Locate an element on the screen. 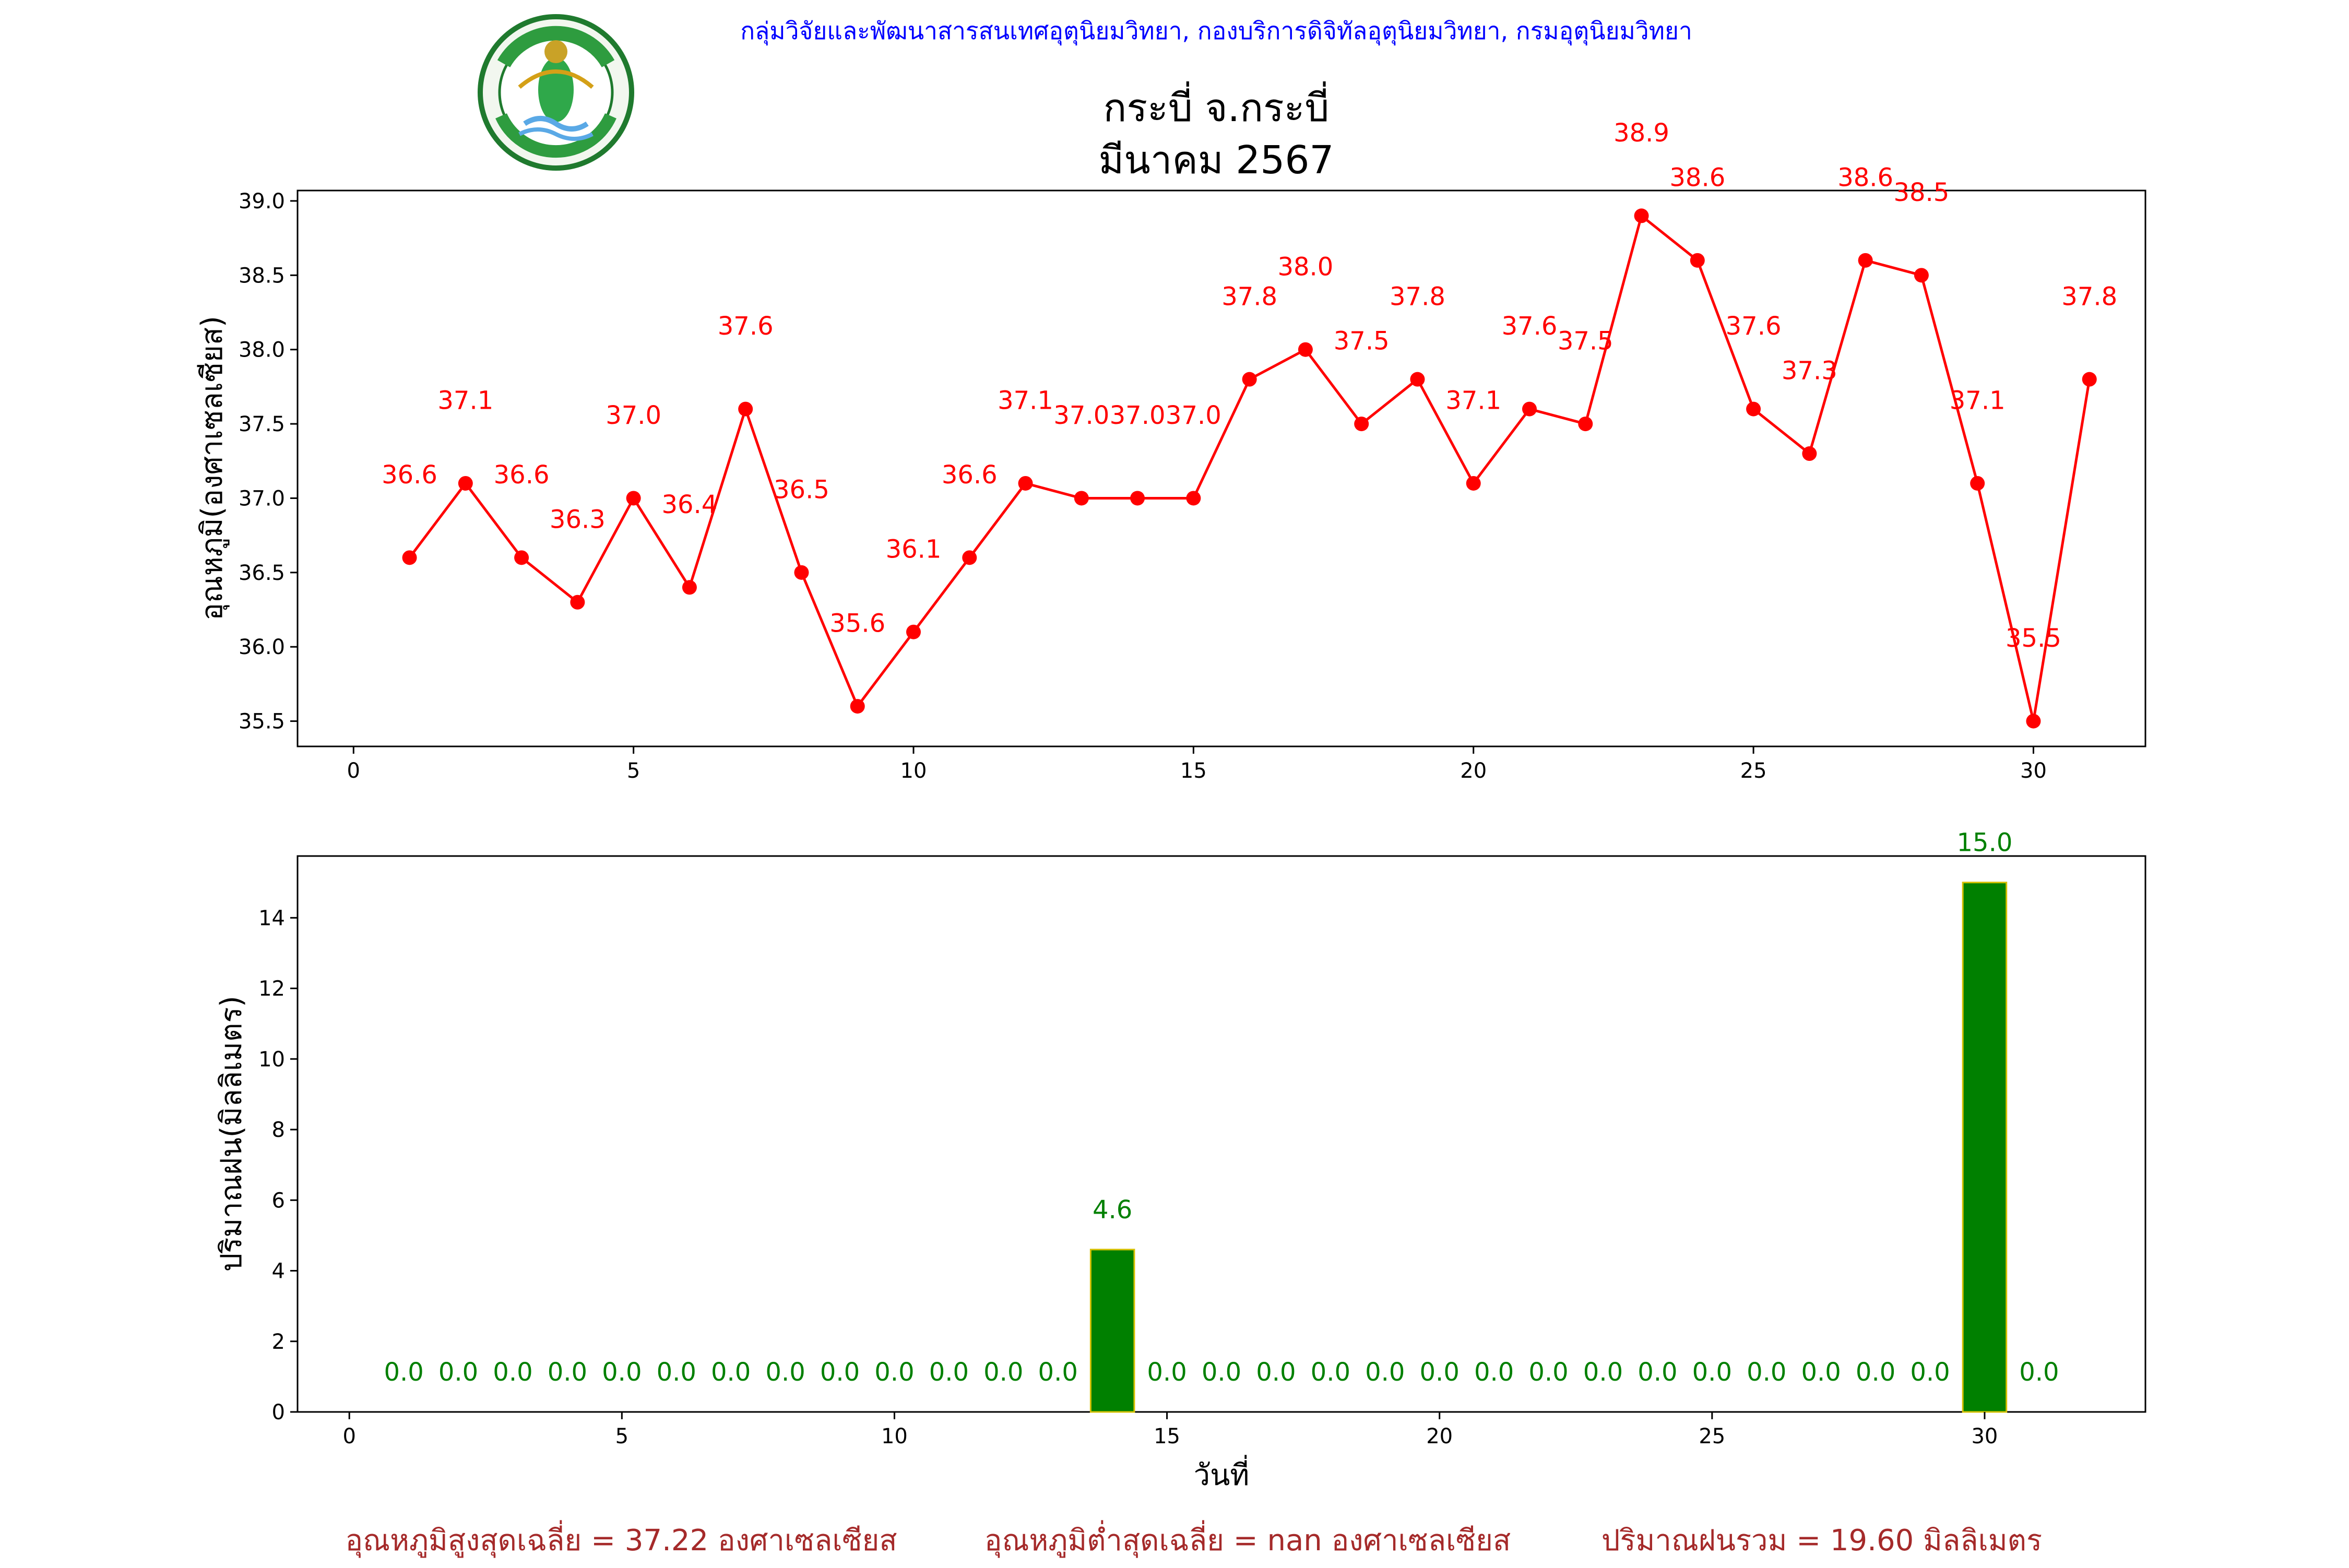  rainfall-x-tick-label: 20 is located at coordinates (1439, 1436).